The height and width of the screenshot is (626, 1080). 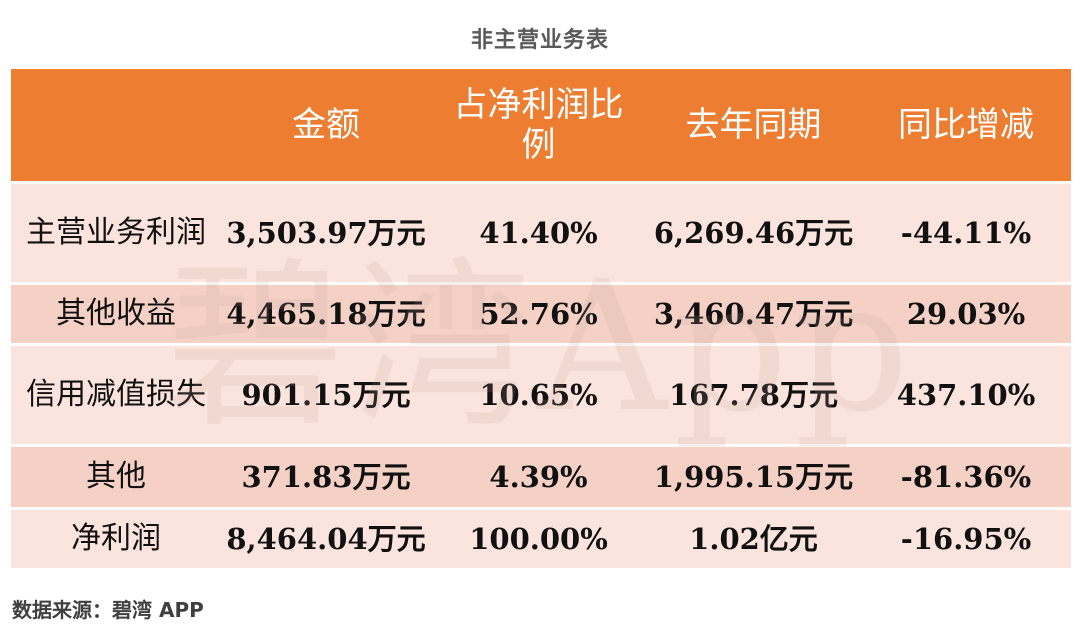 I want to click on cell-share: 10.65%, so click(x=538, y=395).